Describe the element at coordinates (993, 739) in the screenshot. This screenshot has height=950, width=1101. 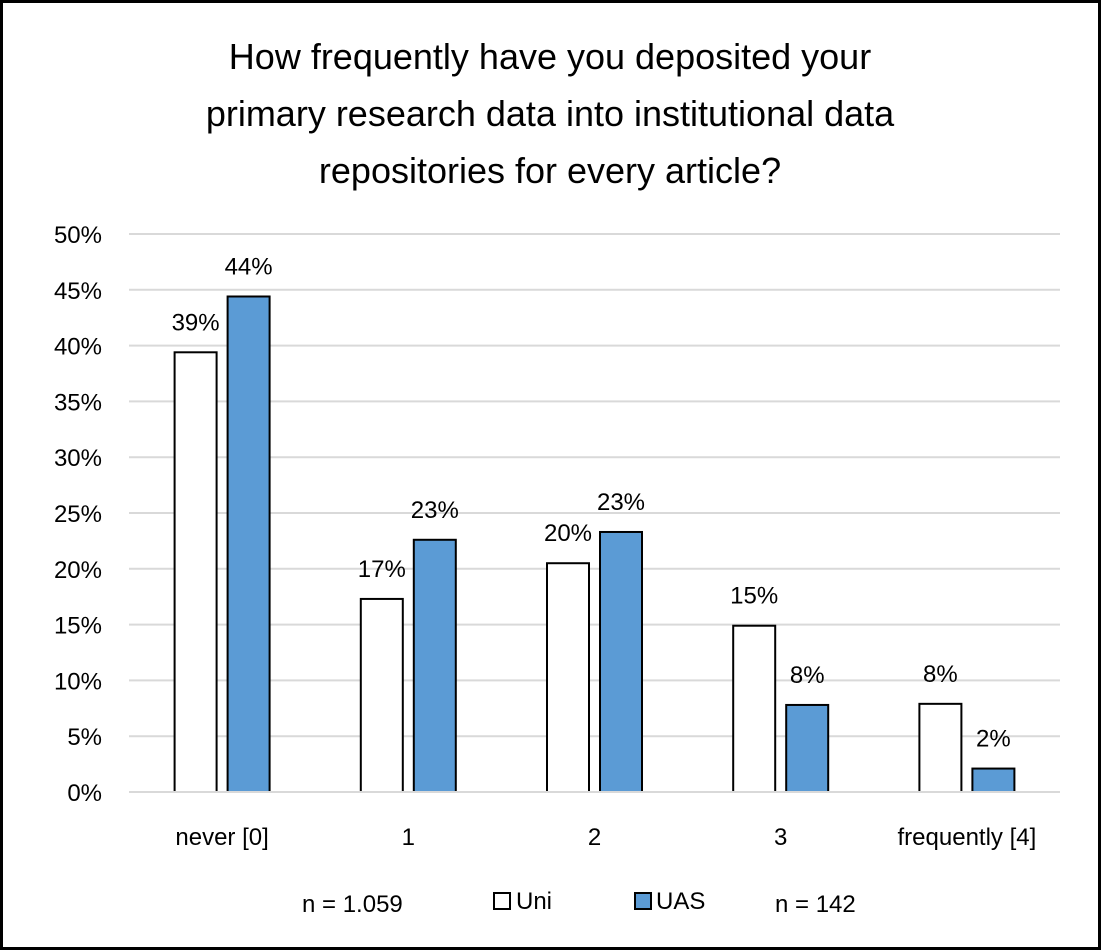
I see `data-label-uas: 2%` at that location.